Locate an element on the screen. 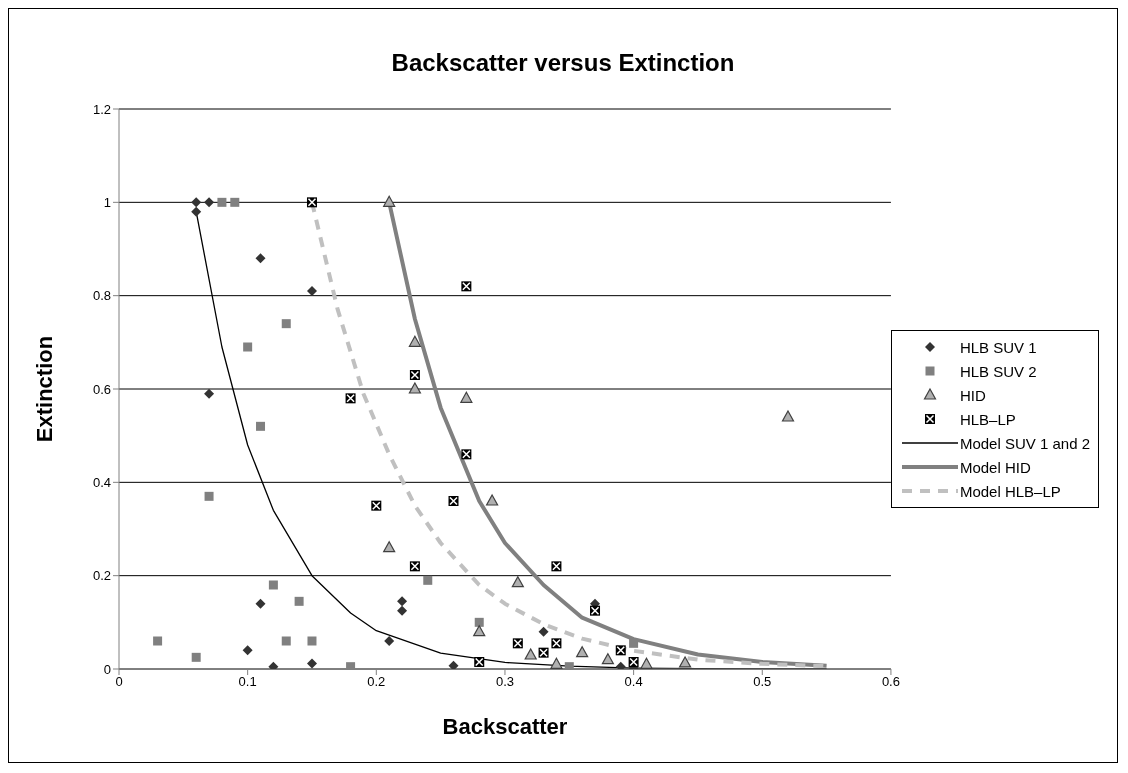 The image size is (1128, 773). y-tick-label: 1 is located at coordinates (107, 202).